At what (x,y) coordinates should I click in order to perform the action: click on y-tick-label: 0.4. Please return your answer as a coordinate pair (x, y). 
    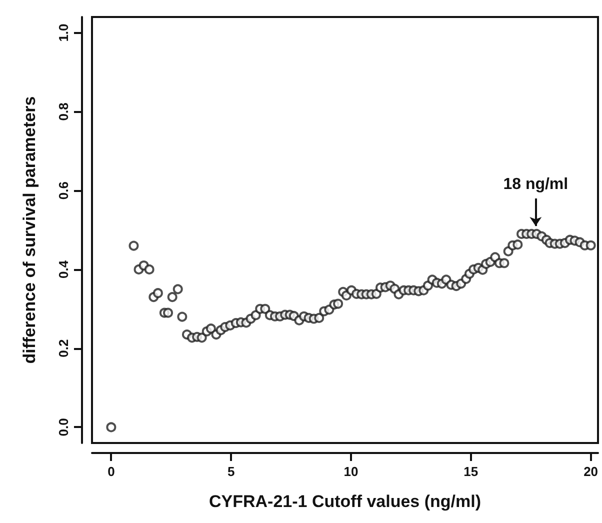
    Looking at the image, I should click on (63, 269).